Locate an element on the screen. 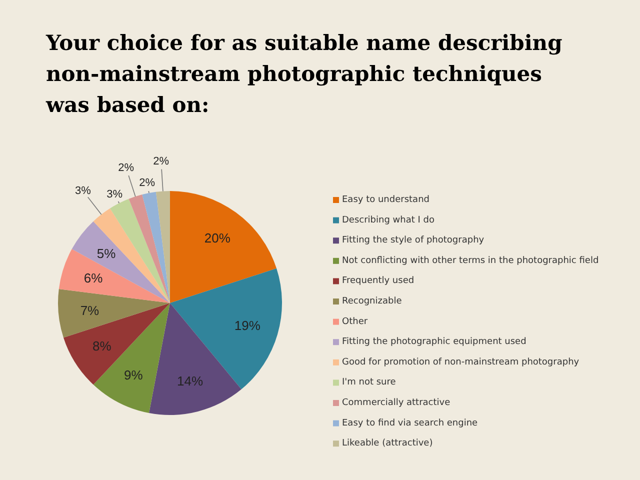 The image size is (640, 480). data-label: 8% is located at coordinates (102, 346).